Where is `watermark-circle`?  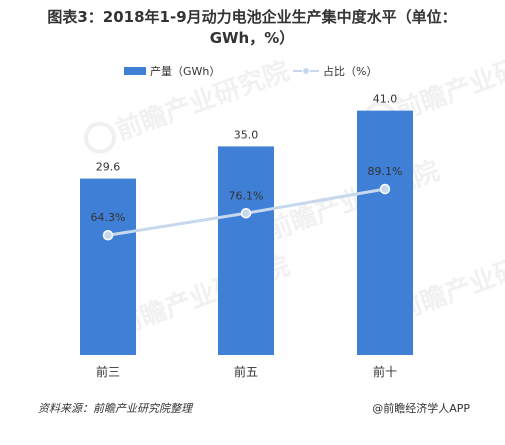 watermark-circle is located at coordinates (100, 137).